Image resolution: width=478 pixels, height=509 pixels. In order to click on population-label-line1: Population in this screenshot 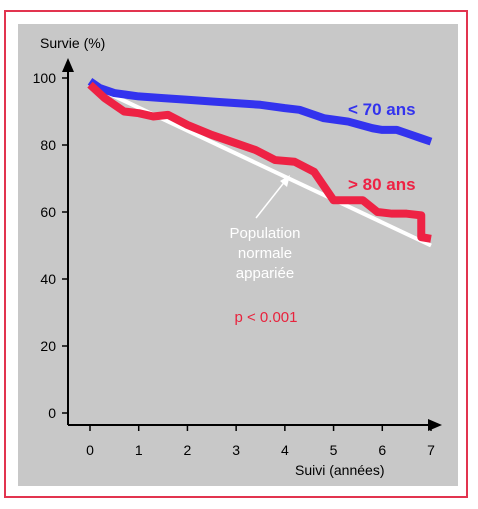, I will do `click(265, 233)`.